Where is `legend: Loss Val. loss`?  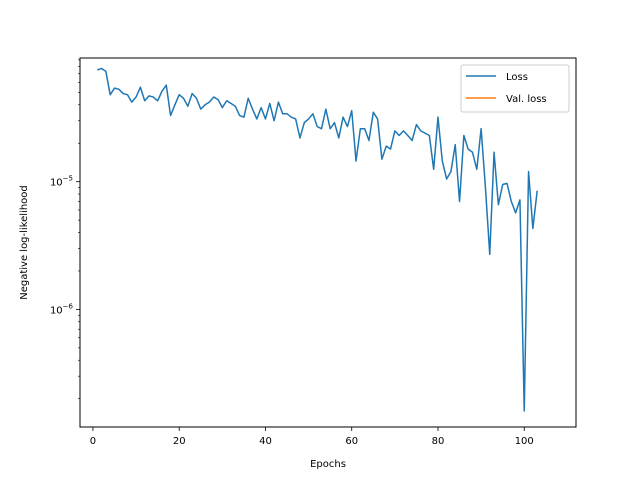
legend: Loss Val. loss is located at coordinates (515, 88).